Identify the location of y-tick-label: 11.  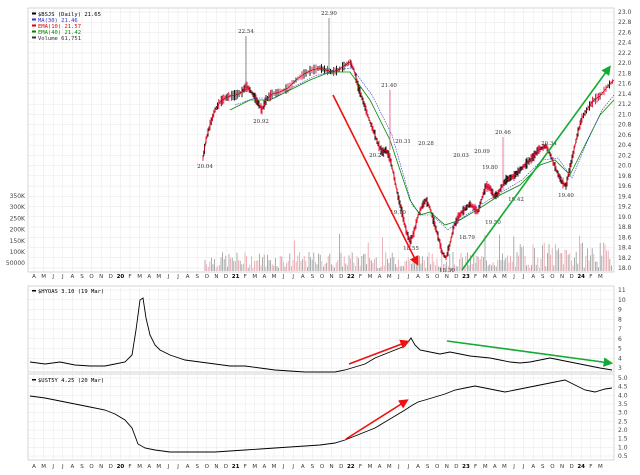
(622, 290).